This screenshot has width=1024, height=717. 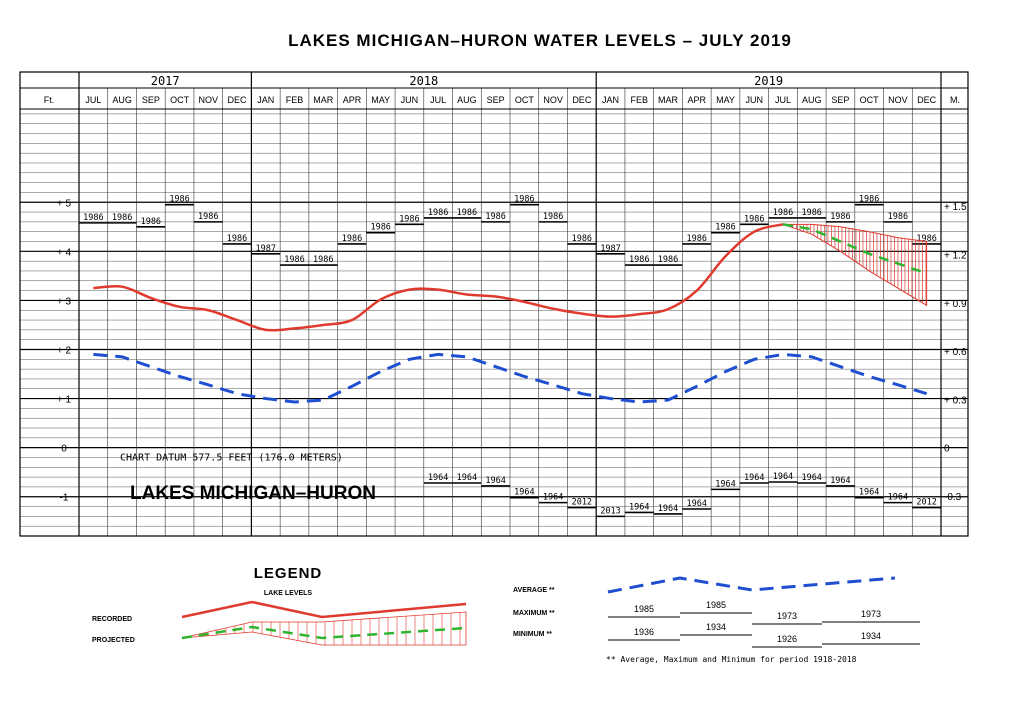 What do you see at coordinates (496, 100) in the screenshot?
I see `month-label-2018-SEP: SEP` at bounding box center [496, 100].